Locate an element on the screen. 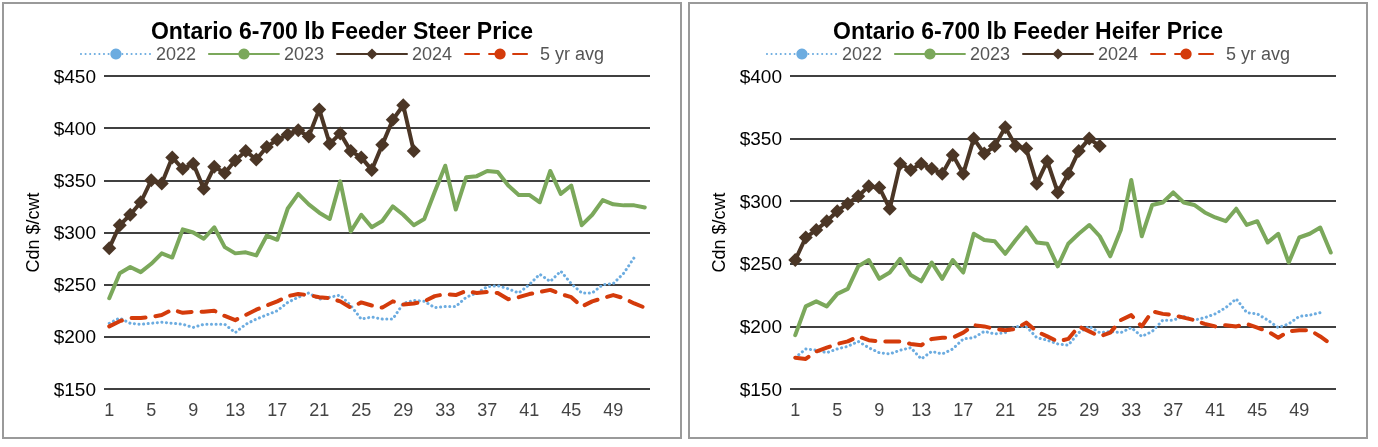 This screenshot has height=447, width=1378. legend-label: 2022 is located at coordinates (175, 54).